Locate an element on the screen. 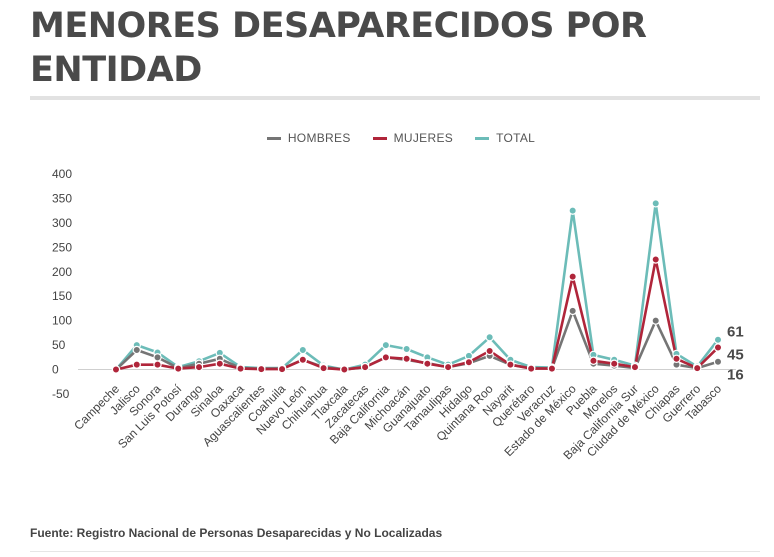 This screenshot has height=557, width=774. y-tick-label: 300 is located at coordinates (62, 223).